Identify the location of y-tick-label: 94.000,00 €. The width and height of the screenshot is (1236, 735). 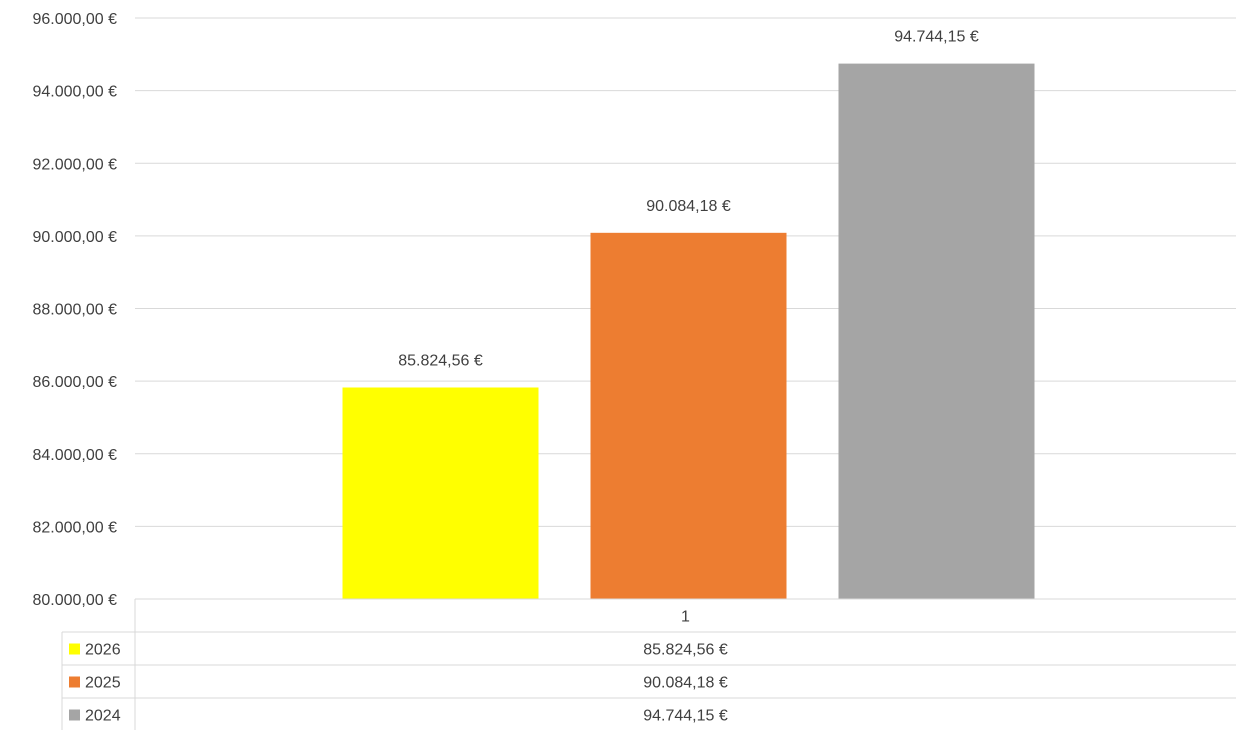
(74, 92).